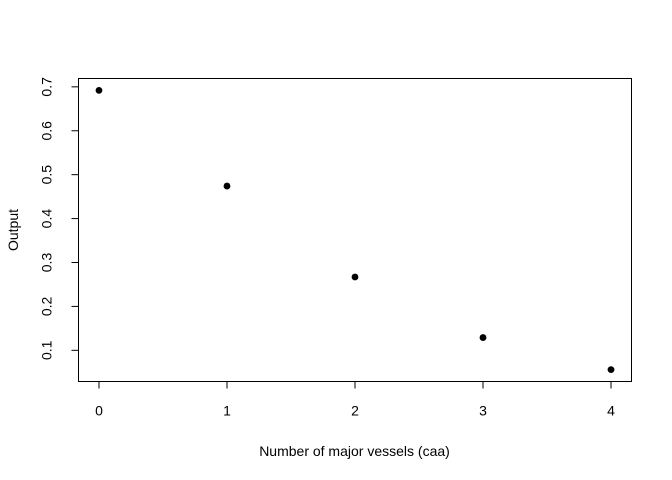 The height and width of the screenshot is (480, 672). I want to click on x-tick-label: 4, so click(611, 411).